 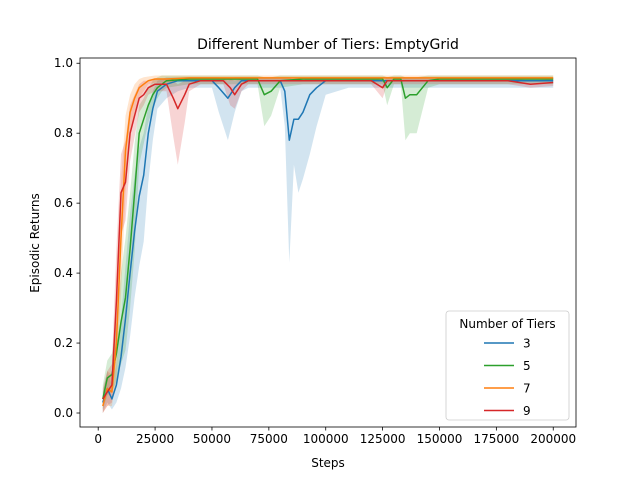 What do you see at coordinates (155, 439) in the screenshot?
I see `x-tick-label: 25000` at bounding box center [155, 439].